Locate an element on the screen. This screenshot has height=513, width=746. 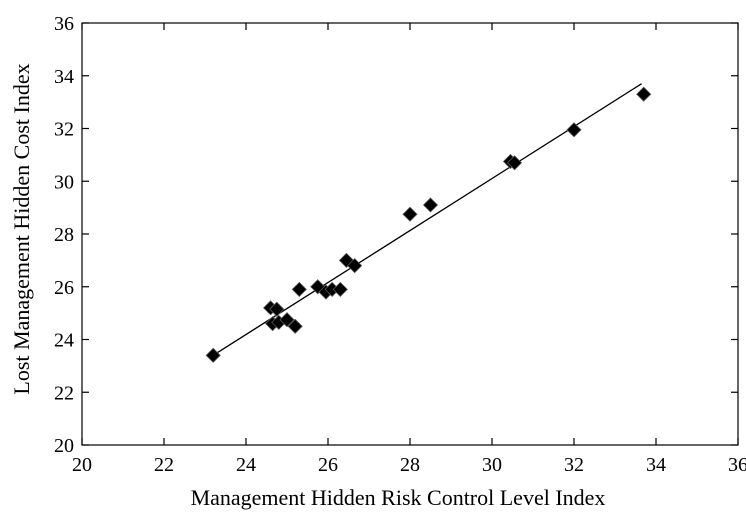
x-tick-label: 22 is located at coordinates (164, 465).